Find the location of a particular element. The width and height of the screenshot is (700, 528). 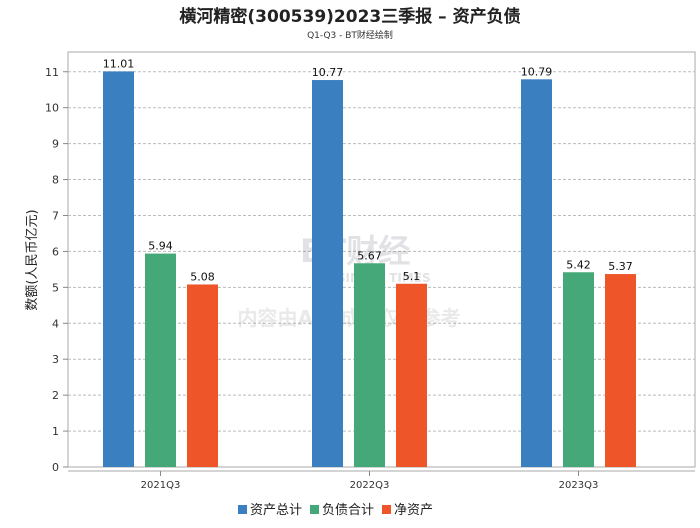

bar-负债合计-2021Q3 is located at coordinates (160, 360).